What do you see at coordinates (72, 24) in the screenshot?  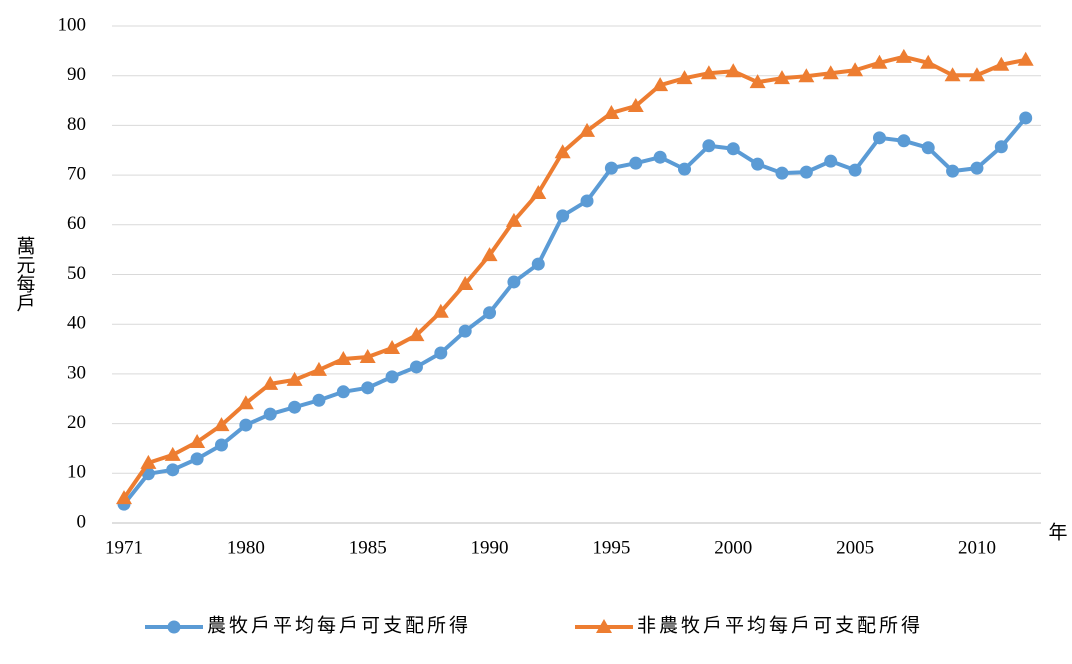 I see `y-tick-label: 100` at bounding box center [72, 24].